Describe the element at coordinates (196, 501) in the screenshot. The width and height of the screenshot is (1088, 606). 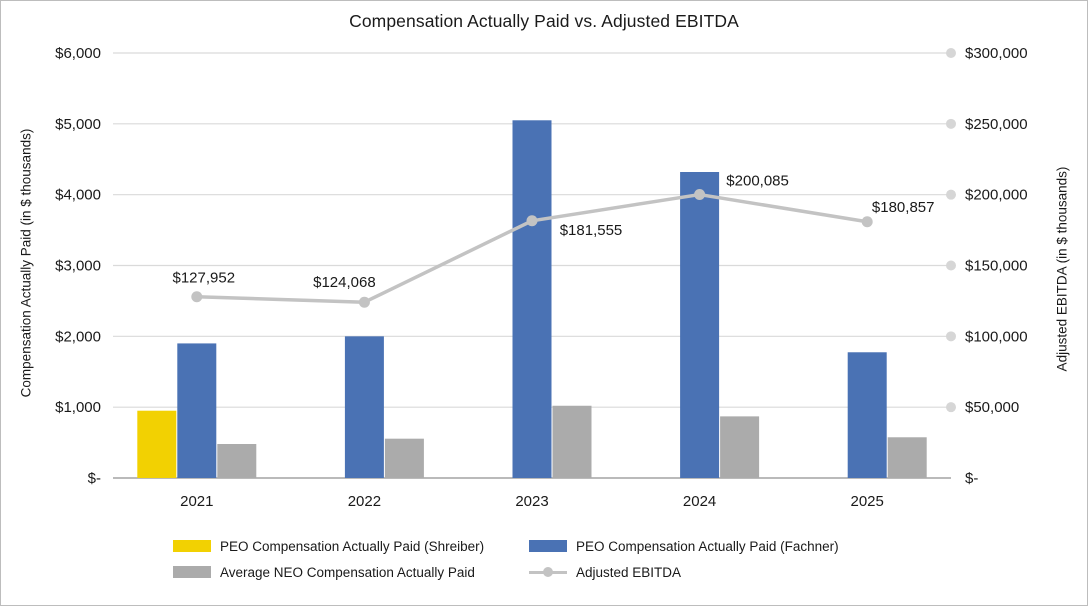
I see `x-axis-category-label: 2021` at that location.